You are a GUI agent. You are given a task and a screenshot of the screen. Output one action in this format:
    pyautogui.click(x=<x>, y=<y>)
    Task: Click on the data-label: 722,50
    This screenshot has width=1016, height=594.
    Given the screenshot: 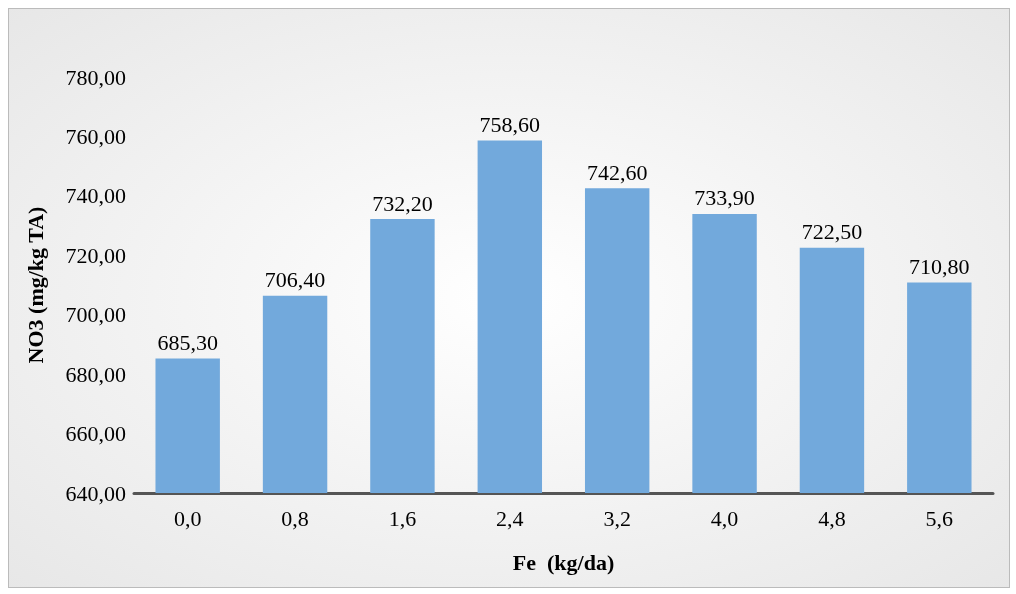 What is the action you would take?
    pyautogui.click(x=832, y=232)
    